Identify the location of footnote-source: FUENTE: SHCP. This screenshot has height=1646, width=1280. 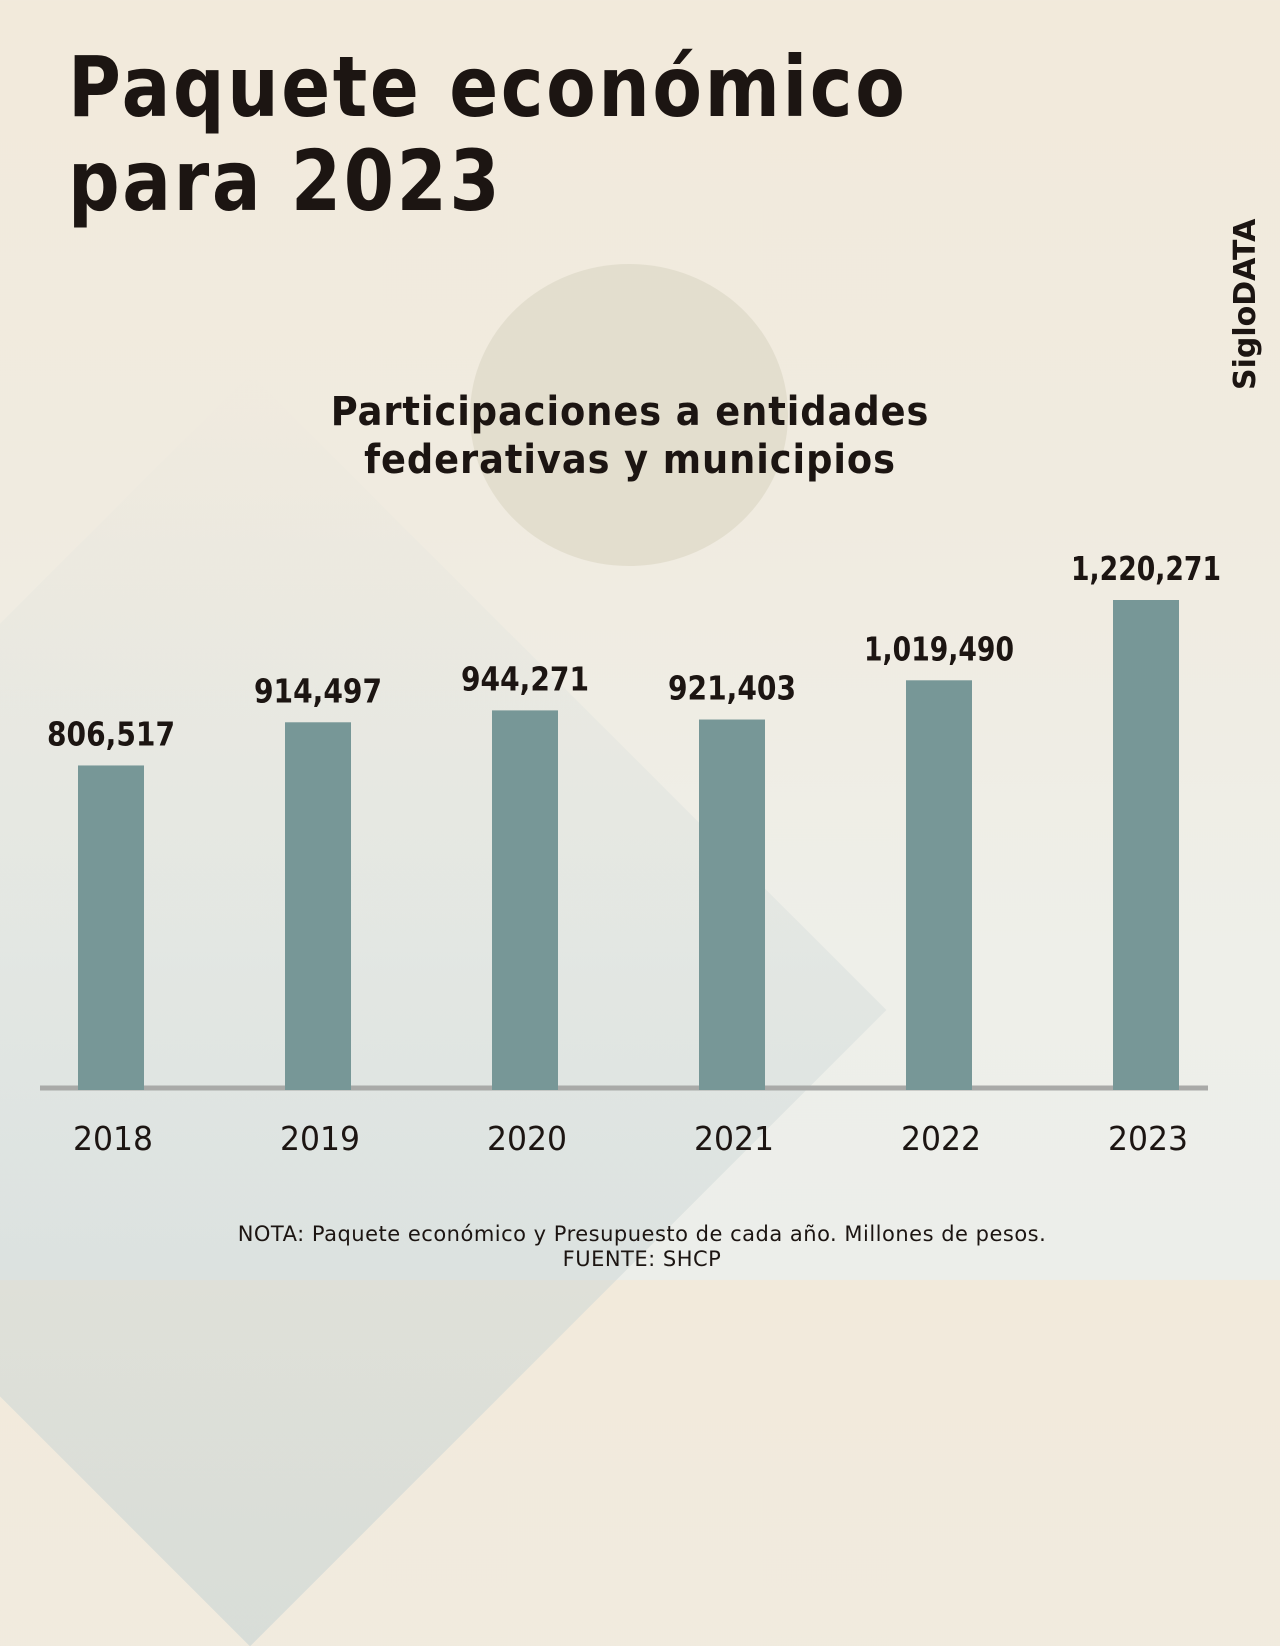
(642, 1259).